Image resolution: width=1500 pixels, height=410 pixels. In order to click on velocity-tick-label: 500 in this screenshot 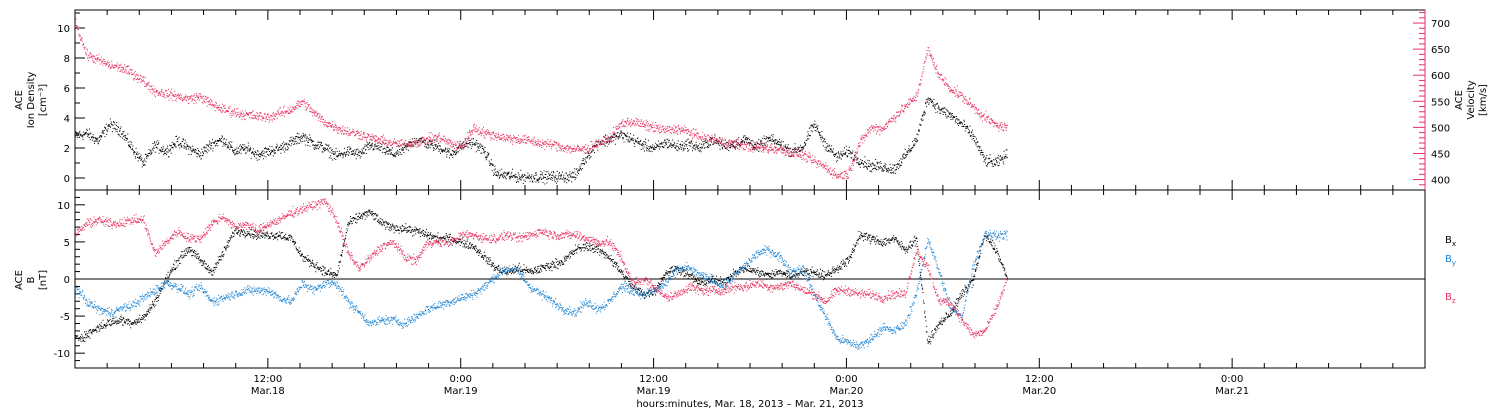, I will do `click(1440, 128)`.